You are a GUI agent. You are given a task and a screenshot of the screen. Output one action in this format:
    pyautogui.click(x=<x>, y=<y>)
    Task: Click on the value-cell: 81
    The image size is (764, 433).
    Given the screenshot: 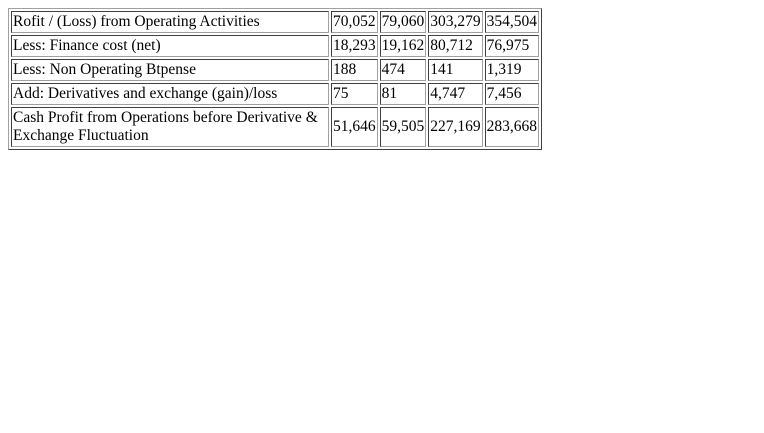 What is the action you would take?
    pyautogui.click(x=403, y=94)
    